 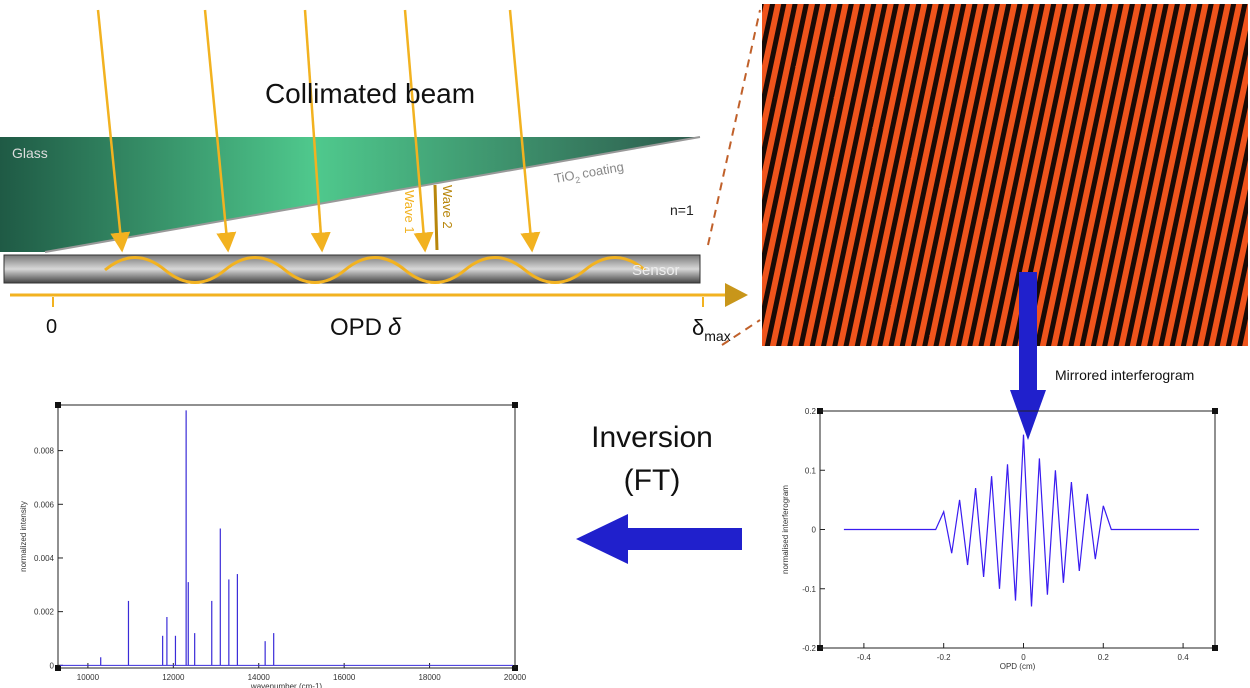 I want to click on x-tick-label: 20000, so click(x=515, y=677).